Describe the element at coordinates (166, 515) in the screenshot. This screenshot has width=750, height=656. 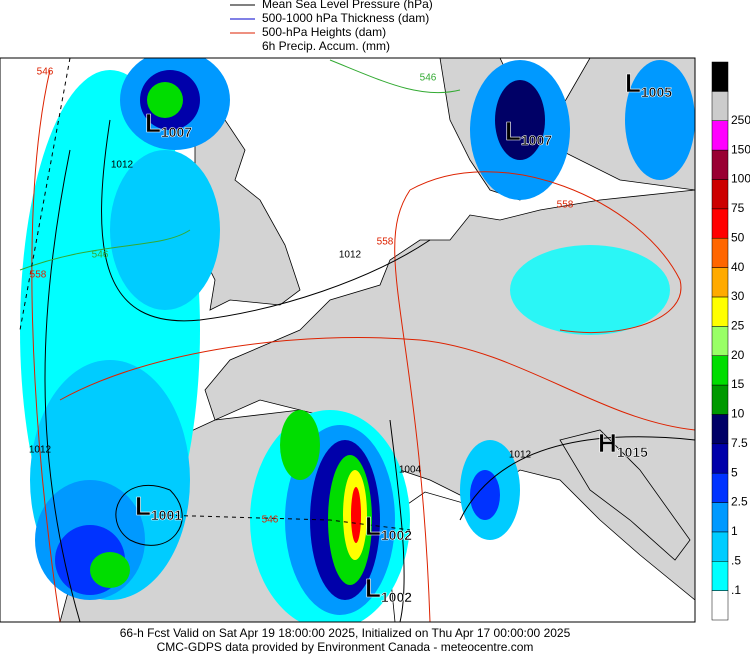
I see `pressure-value: 1001` at that location.